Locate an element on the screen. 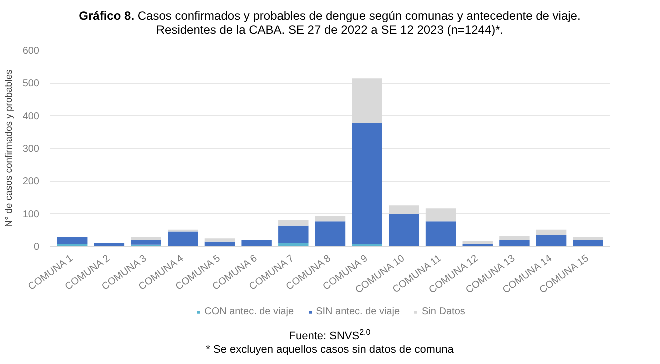  y-tick-label: 300 is located at coordinates (31, 149).